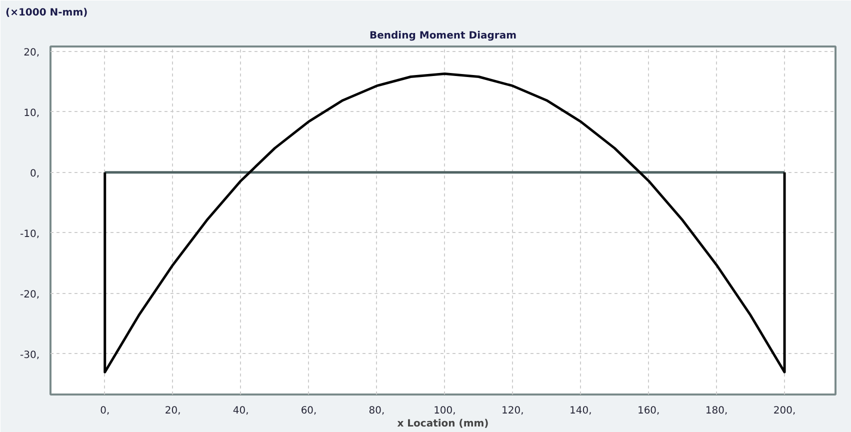  Describe the element at coordinates (47, 13) in the screenshot. I see `y-axis-title: (×1000 N-mm)` at that location.